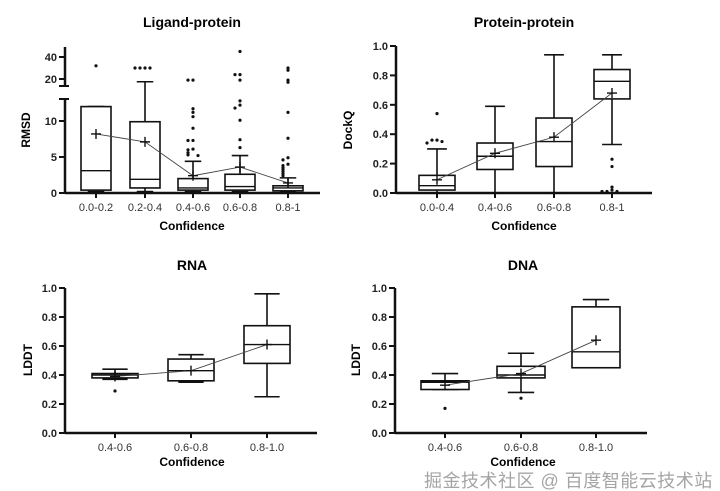 This screenshot has height=491, width=720. Describe the element at coordinates (51, 80) in the screenshot. I see `y-tick-label: 20` at that location.